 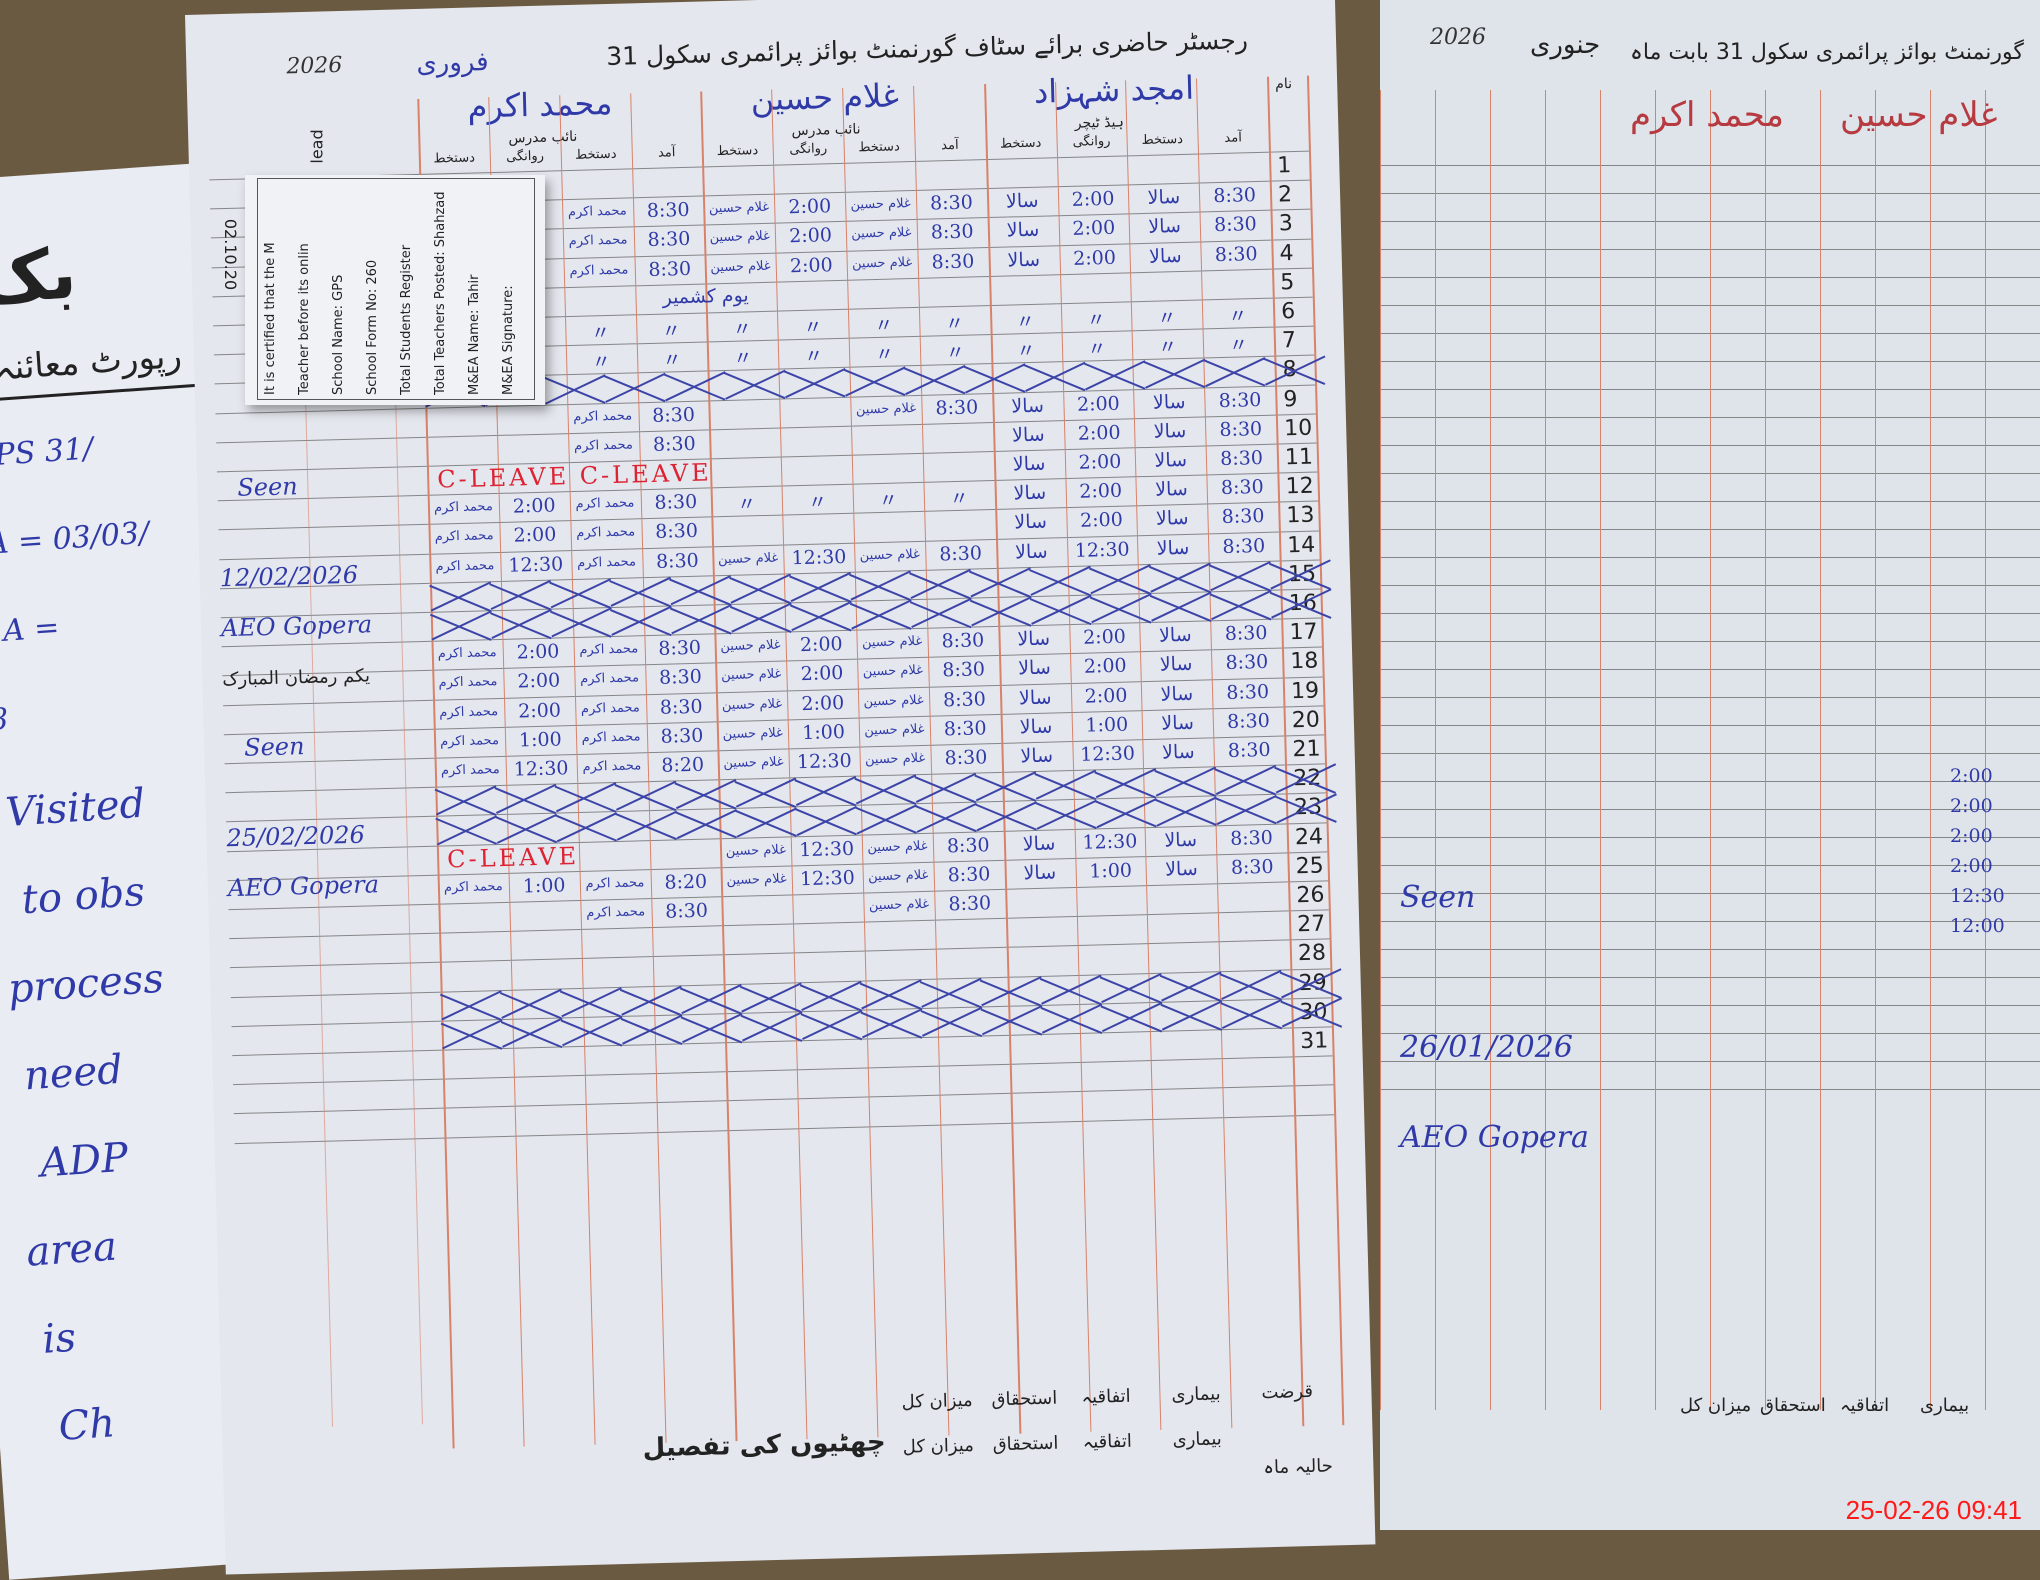 What do you see at coordinates (1020, 143) in the screenshot?
I see `column-header: دستخط` at bounding box center [1020, 143].